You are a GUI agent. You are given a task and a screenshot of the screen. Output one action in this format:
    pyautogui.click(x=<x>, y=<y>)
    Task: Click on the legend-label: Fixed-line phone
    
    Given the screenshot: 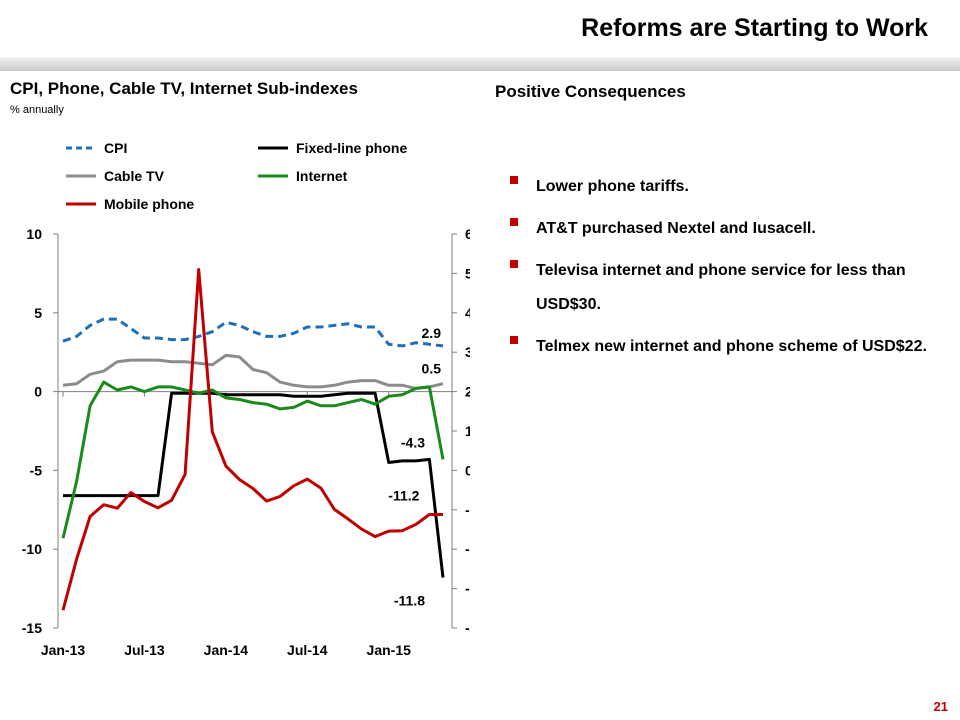 What is the action you would take?
    pyautogui.click(x=351, y=148)
    